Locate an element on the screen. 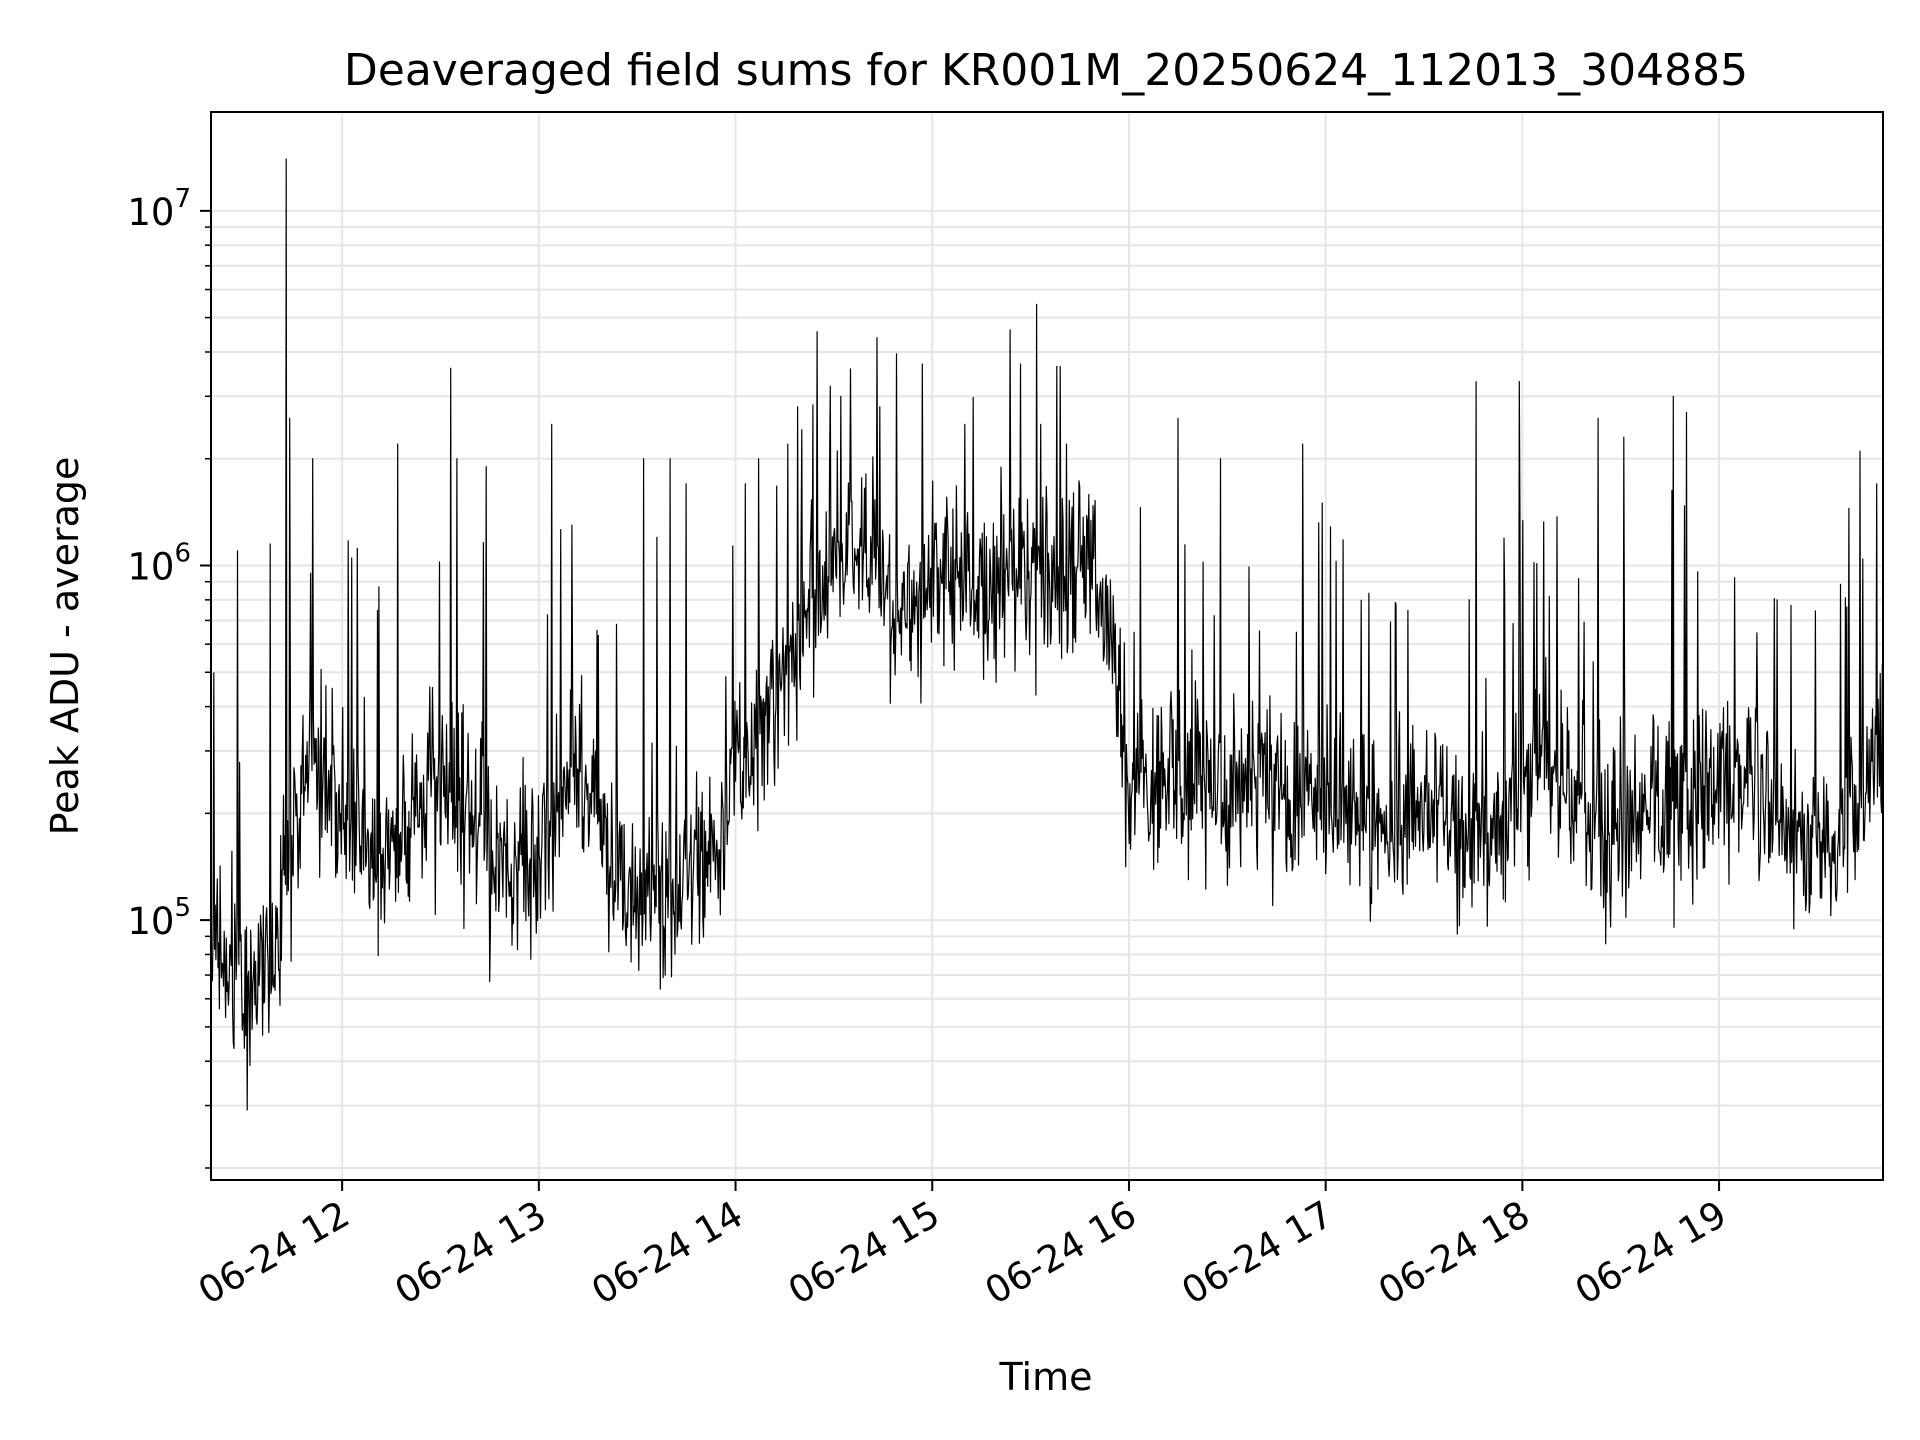 The width and height of the screenshot is (1920, 1440). y-tick-exponent: 5 is located at coordinates (182, 908).